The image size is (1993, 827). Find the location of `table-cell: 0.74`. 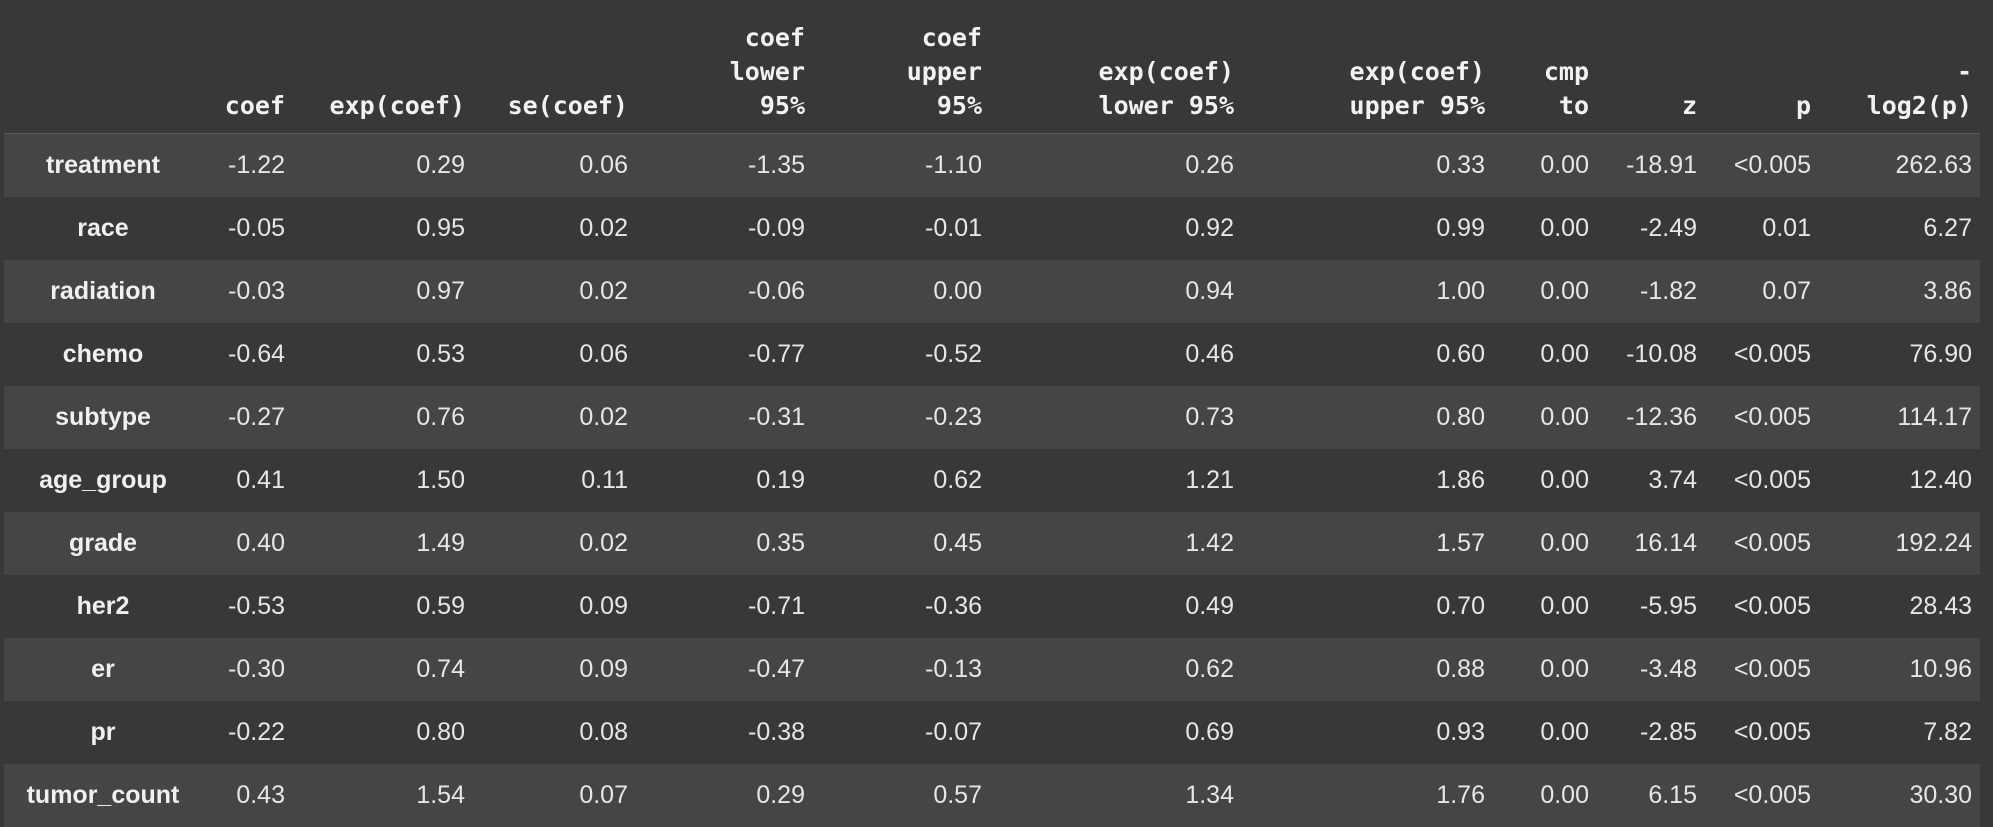

table-cell: 0.74 is located at coordinates (383, 669).